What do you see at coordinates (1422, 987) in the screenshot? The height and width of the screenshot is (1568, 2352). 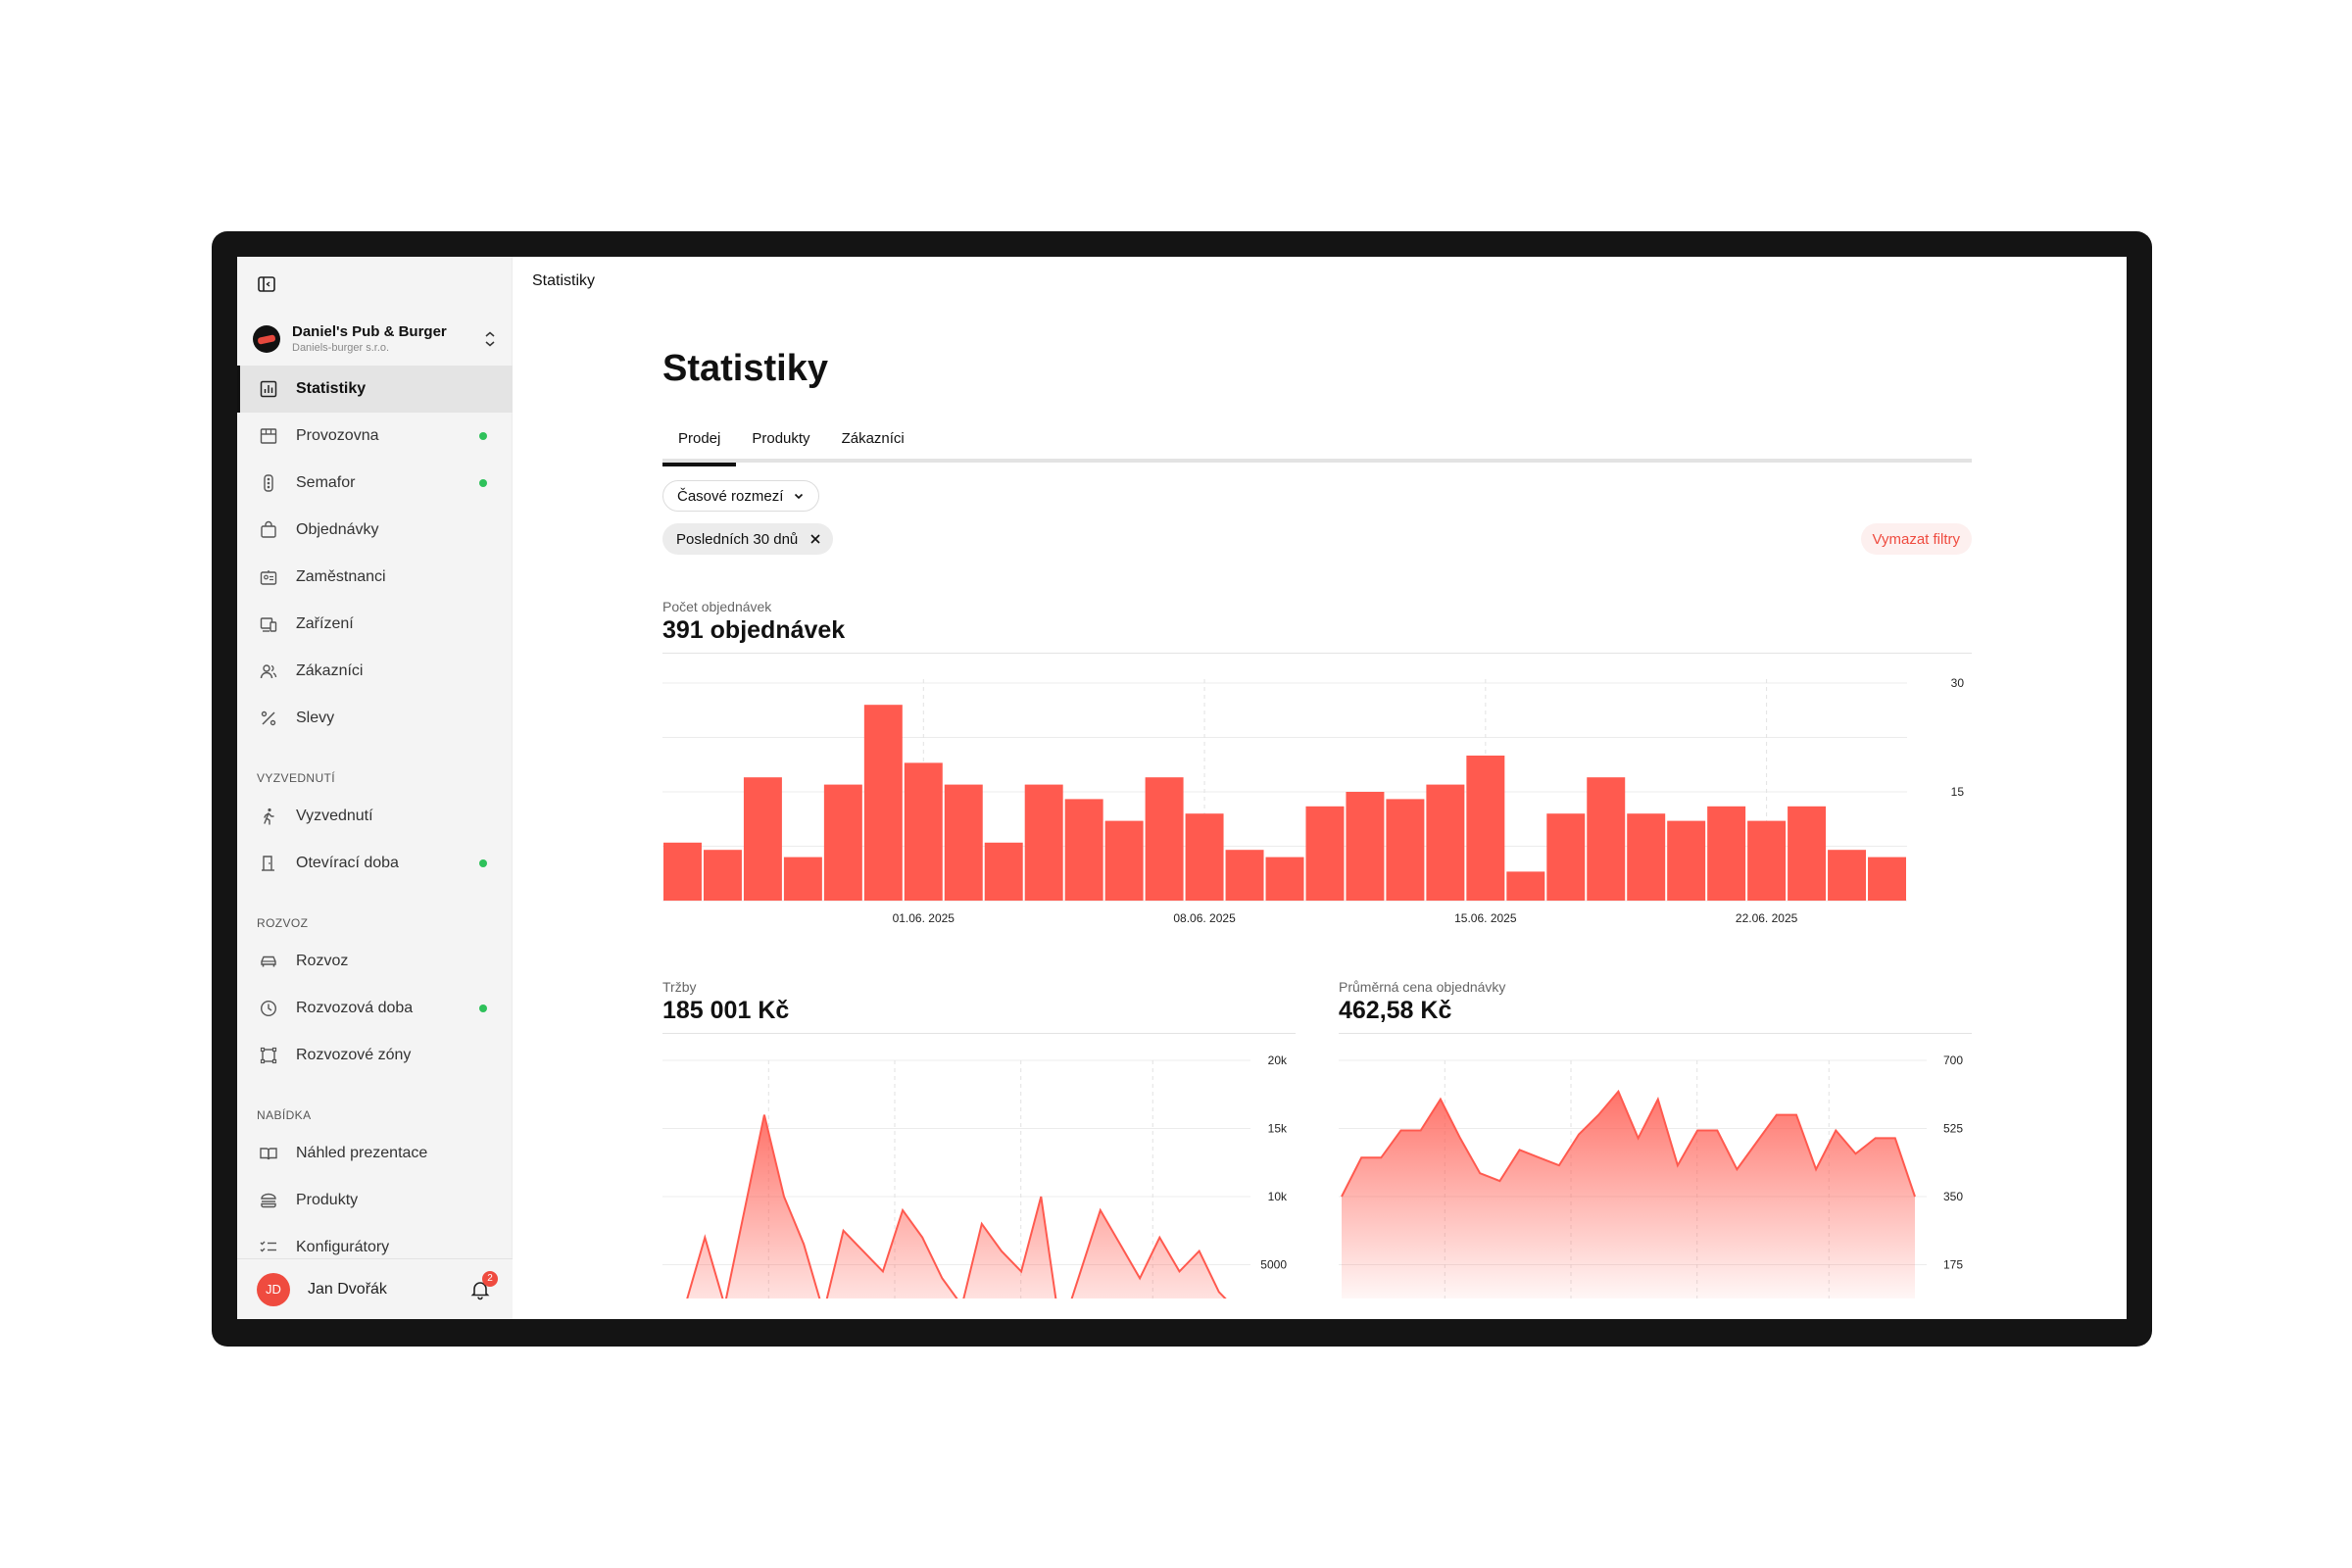 I see `avg-price-label: Průměrná cena objednávky` at bounding box center [1422, 987].